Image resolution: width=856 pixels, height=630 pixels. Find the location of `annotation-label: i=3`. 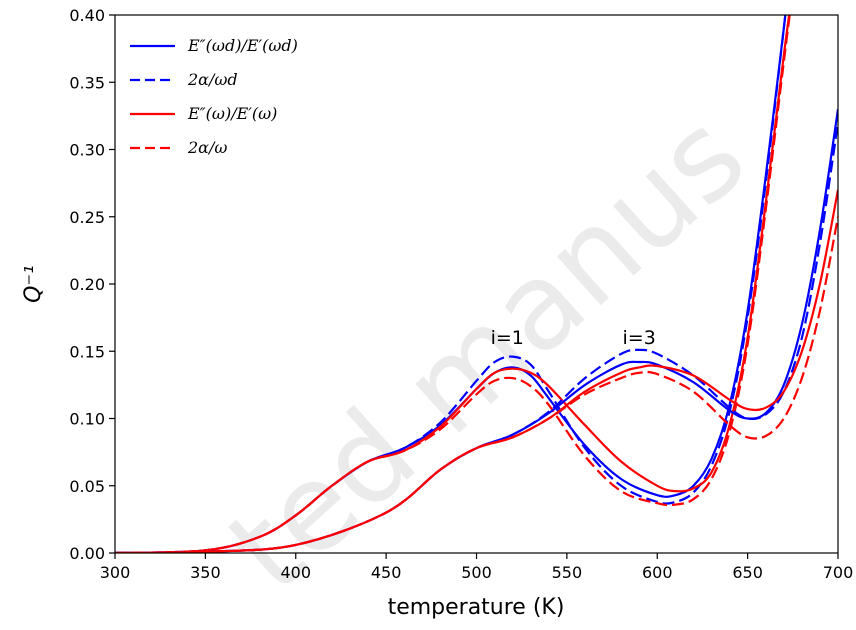

annotation-label: i=3 is located at coordinates (639, 338).